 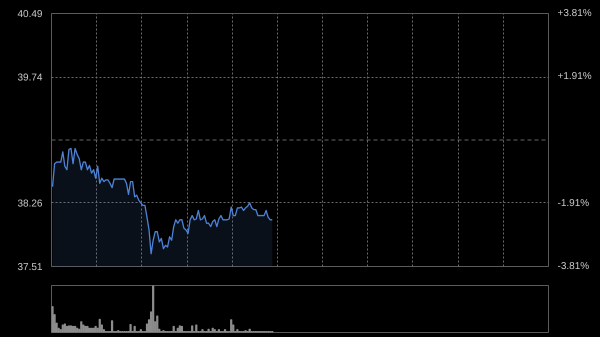 What do you see at coordinates (575, 76) in the screenshot?
I see `y2-tick-label: +1.91%` at bounding box center [575, 76].